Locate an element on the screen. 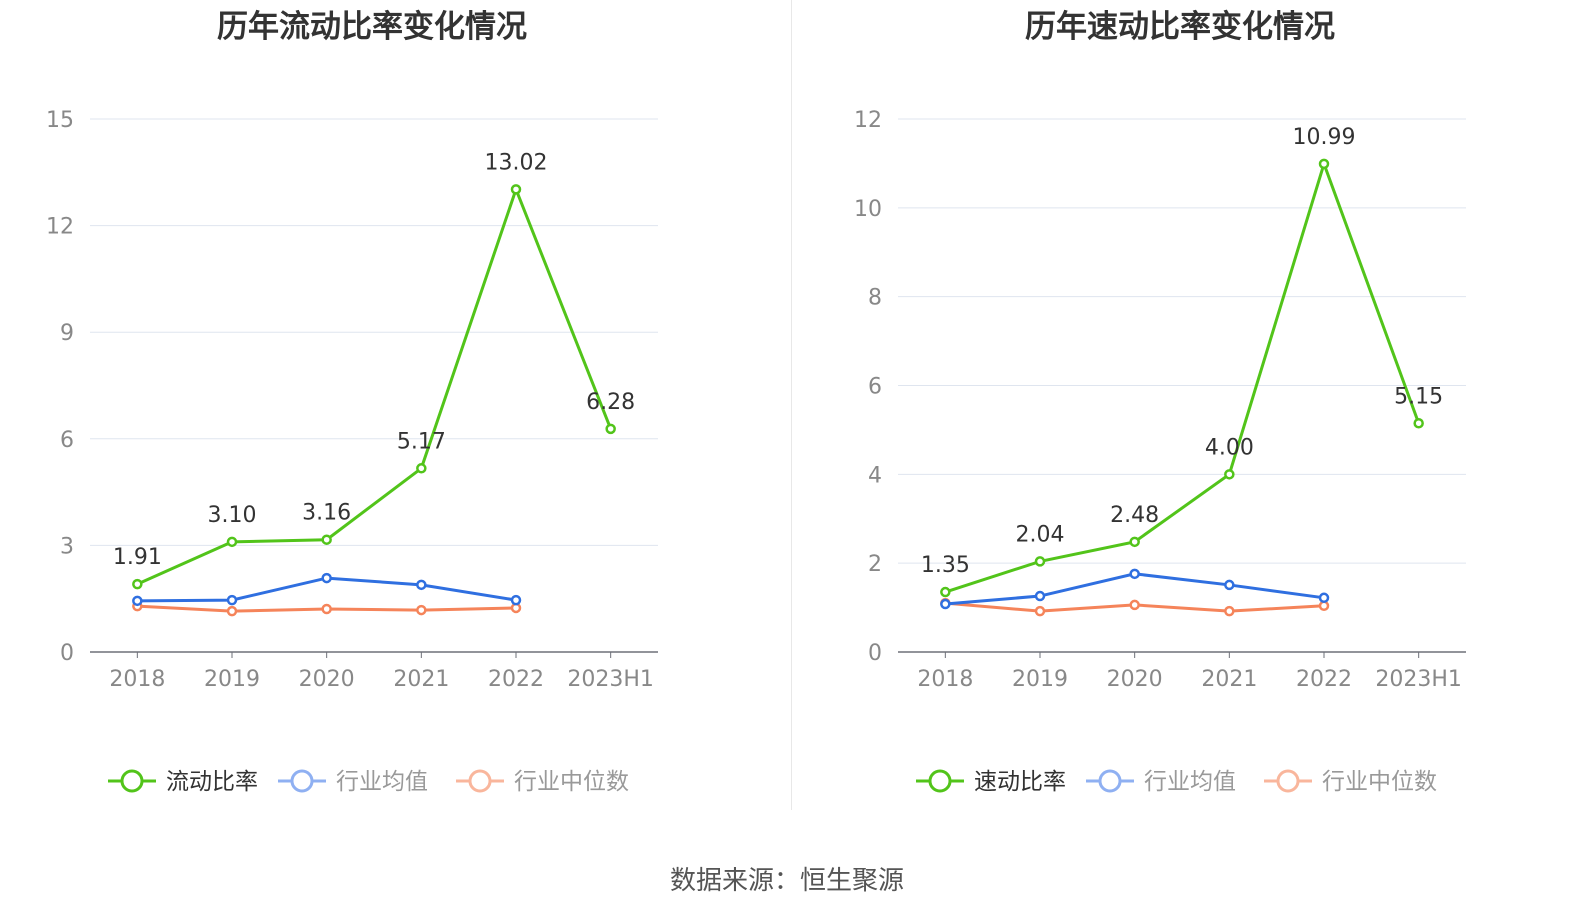 The width and height of the screenshot is (1574, 918). data-label: 1.35 is located at coordinates (945, 565).